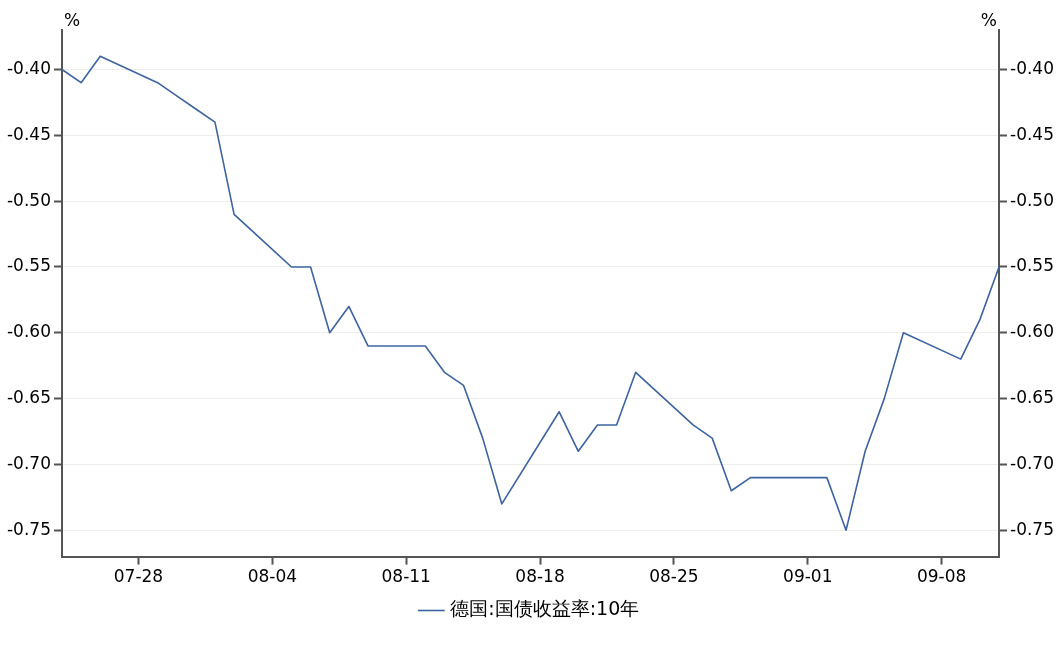 The width and height of the screenshot is (1061, 660). I want to click on y-tick-label: -0.40, so click(28, 67).